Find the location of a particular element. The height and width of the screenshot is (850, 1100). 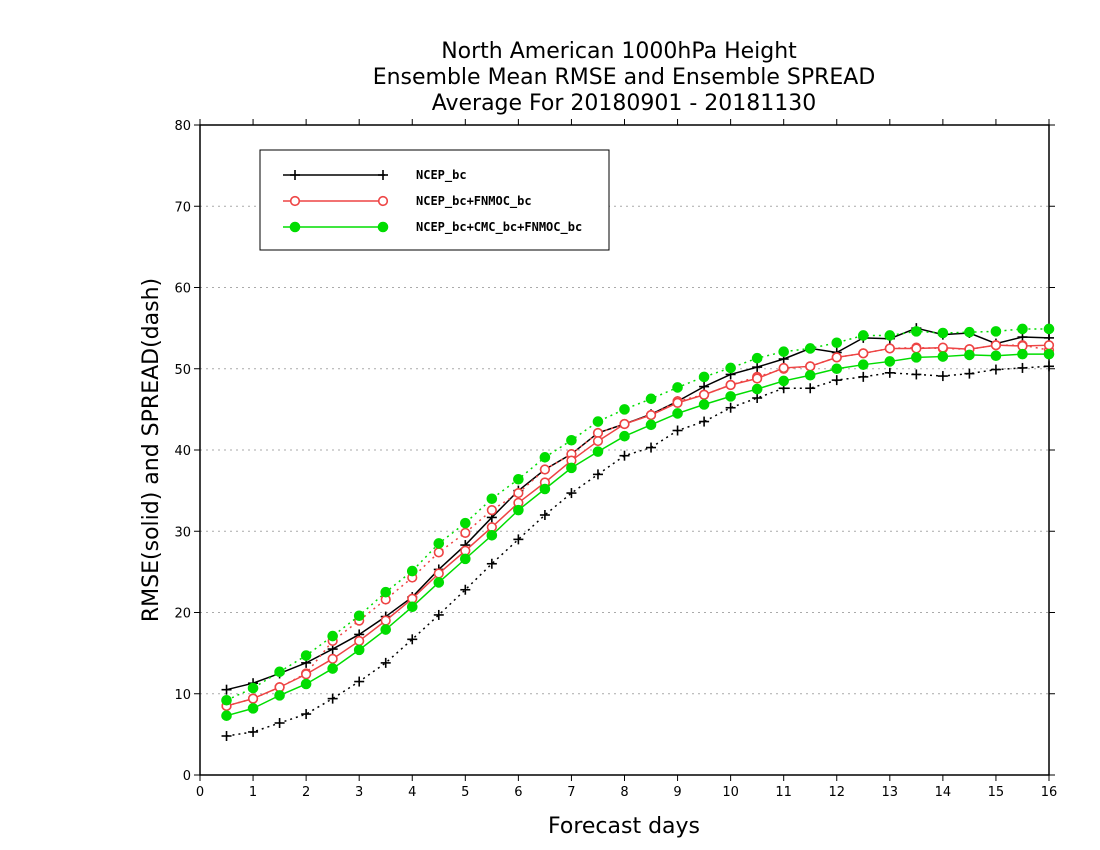

y-tick-label: 50 is located at coordinates (182, 370).